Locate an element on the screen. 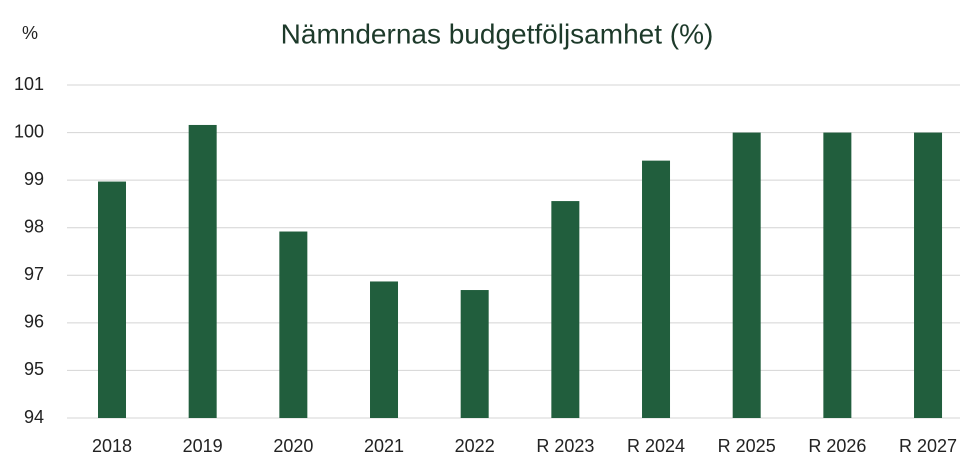  chart-title: Nämndernas budgetföljsamhet (%) is located at coordinates (497, 33).